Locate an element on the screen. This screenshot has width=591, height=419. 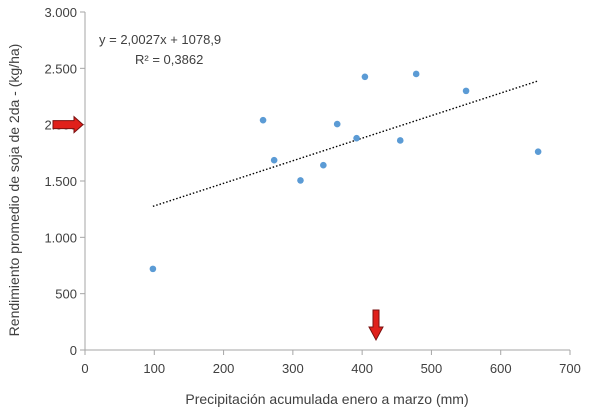
down-arrow-icon is located at coordinates (376, 325).